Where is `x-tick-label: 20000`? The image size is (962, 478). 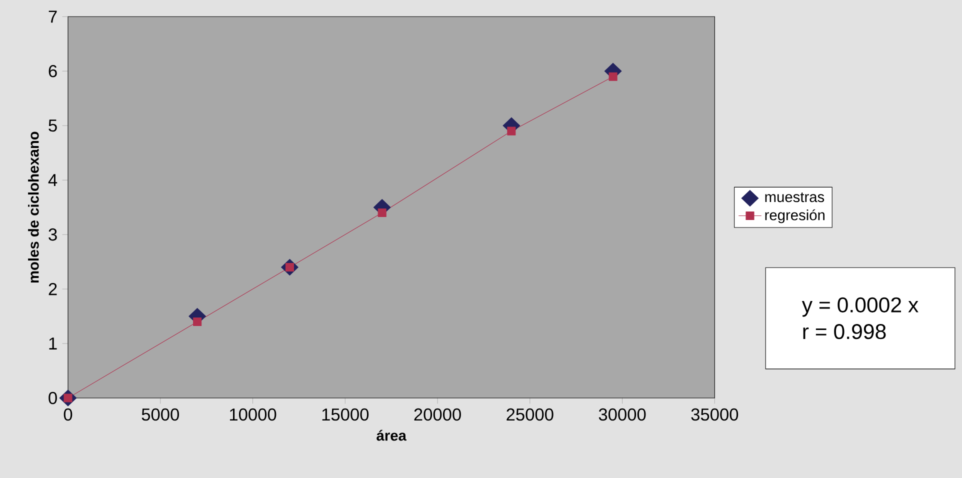
x-tick-label: 20000 is located at coordinates (437, 414).